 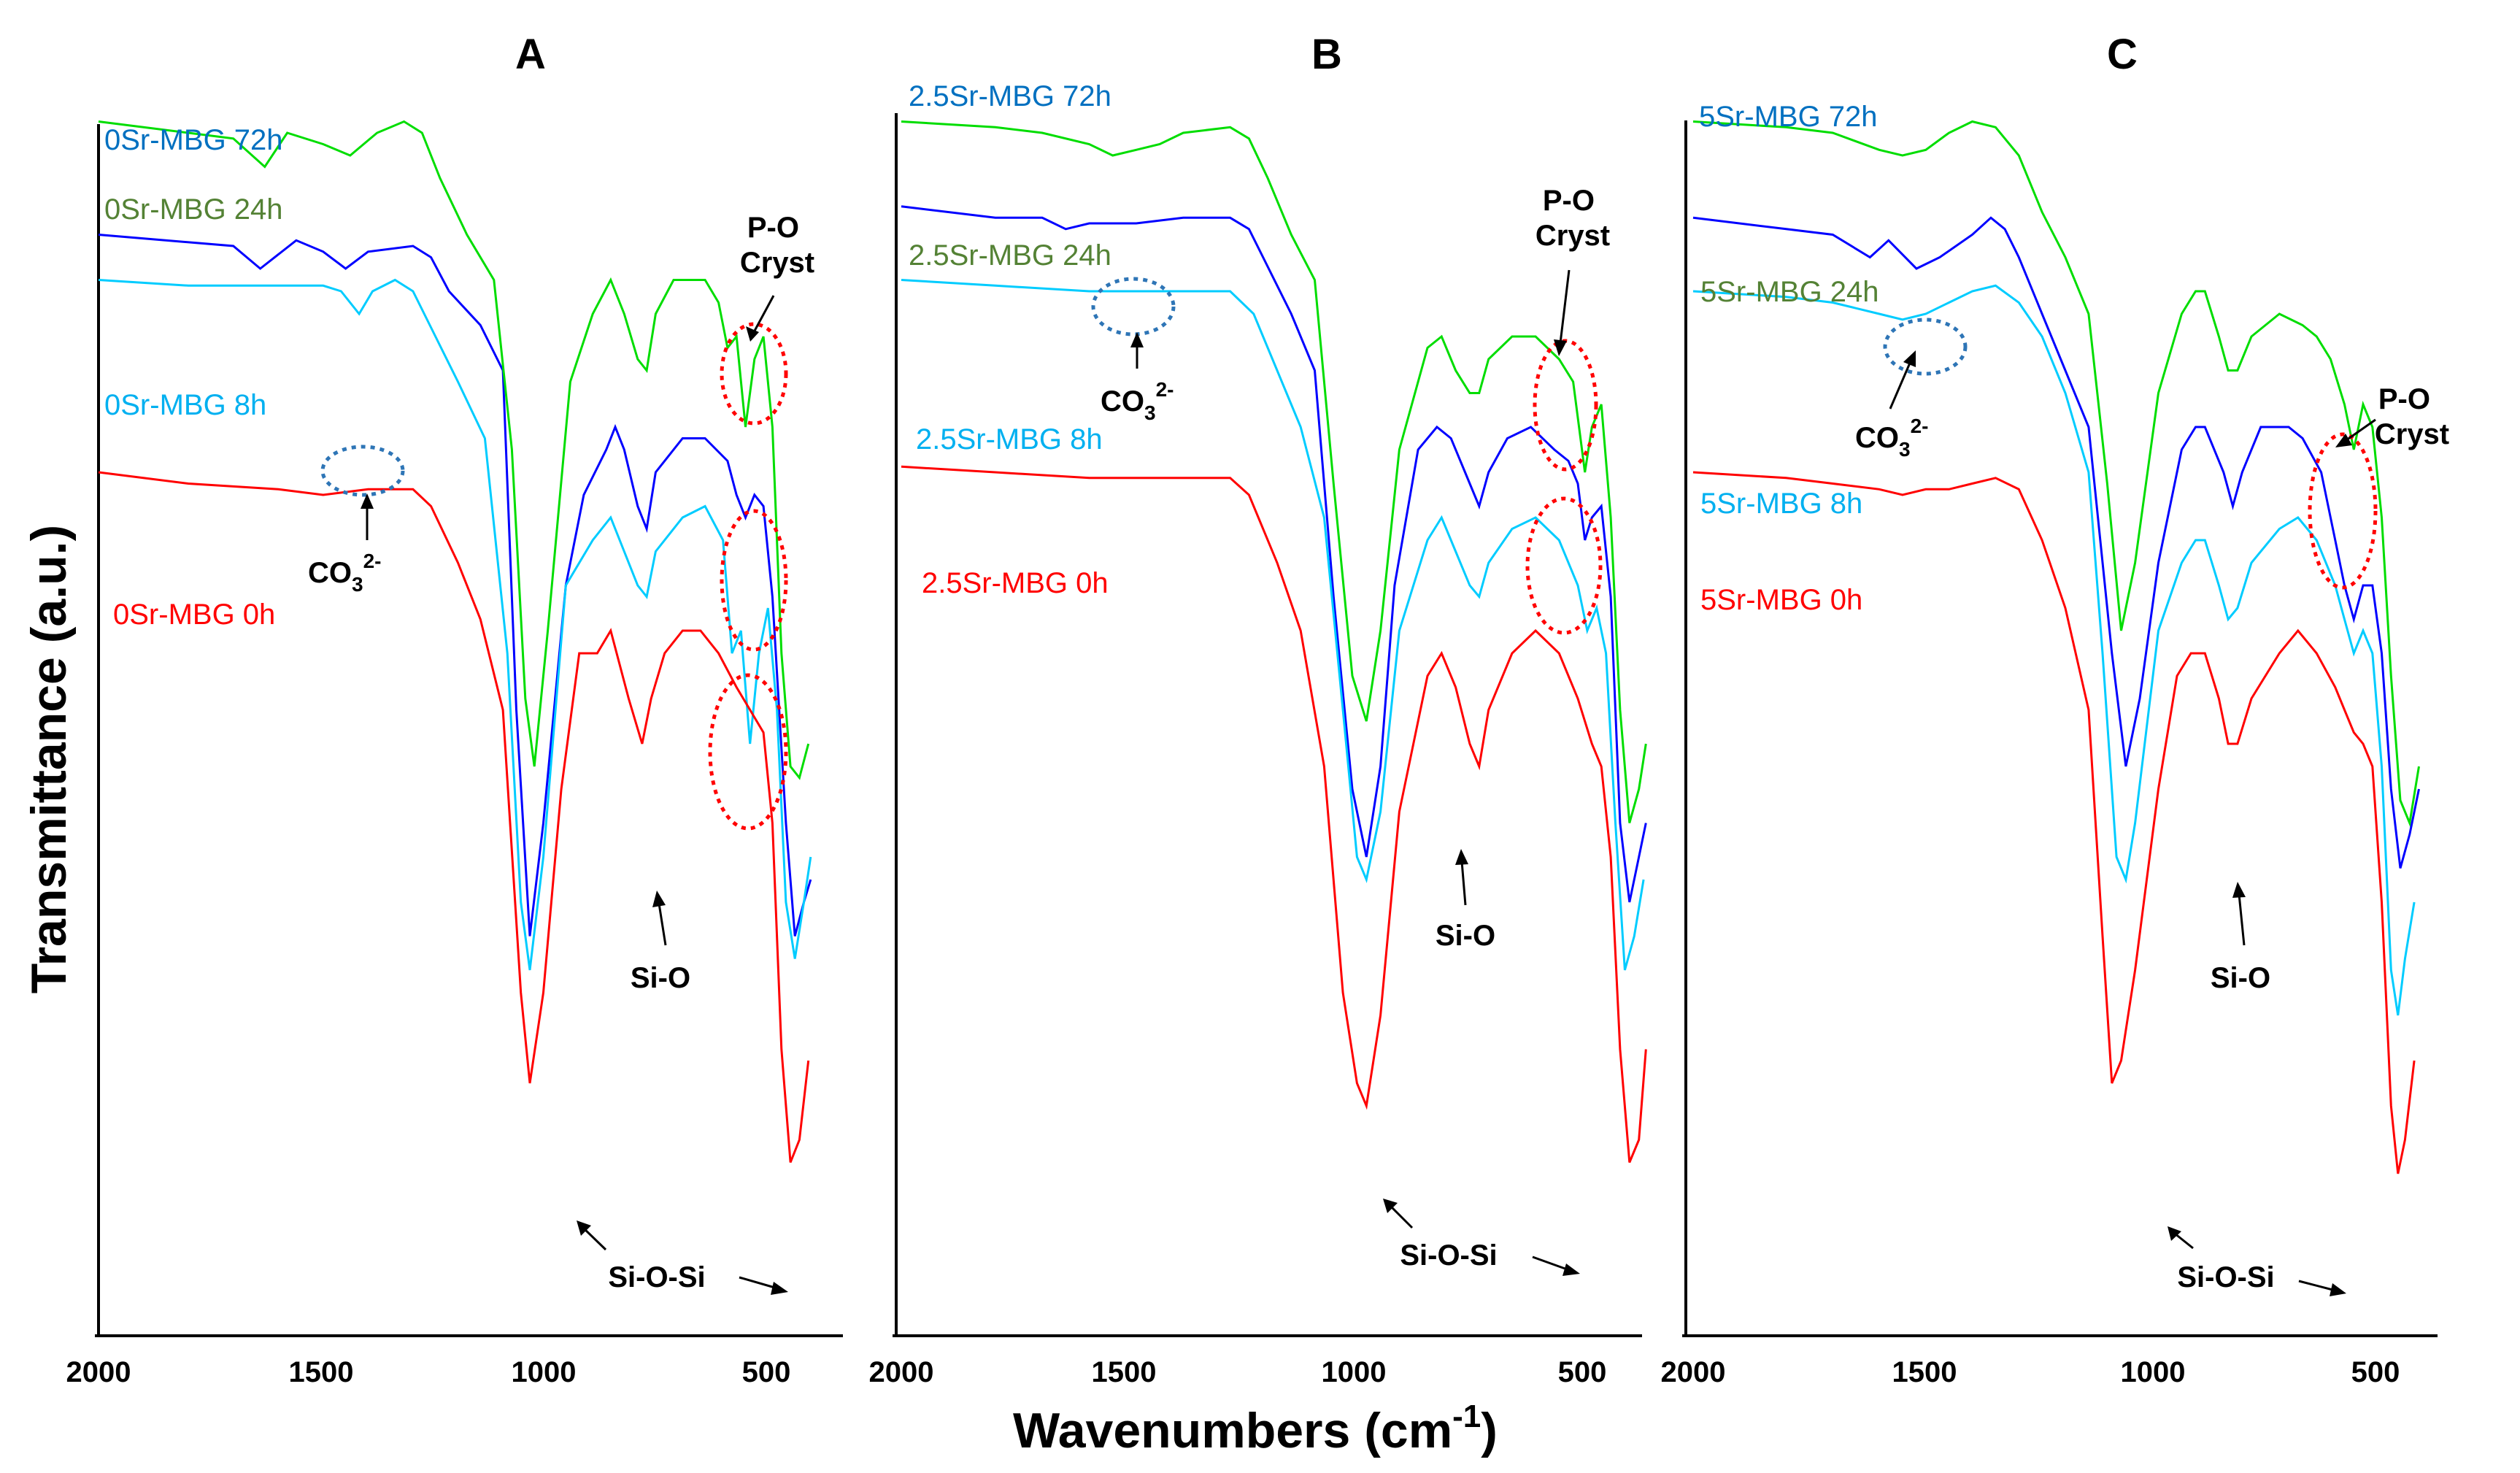 What do you see at coordinates (330, 573) in the screenshot?
I see `panel-a-co3-label-base: CO` at bounding box center [330, 573].